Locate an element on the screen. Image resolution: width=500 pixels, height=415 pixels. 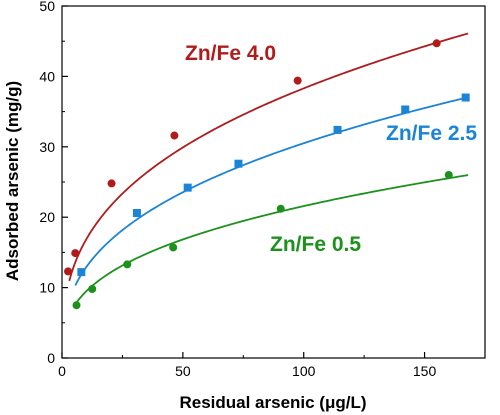
series-label-zn-fe-0-5: Zn/Fe 0.5 is located at coordinates (315, 244).